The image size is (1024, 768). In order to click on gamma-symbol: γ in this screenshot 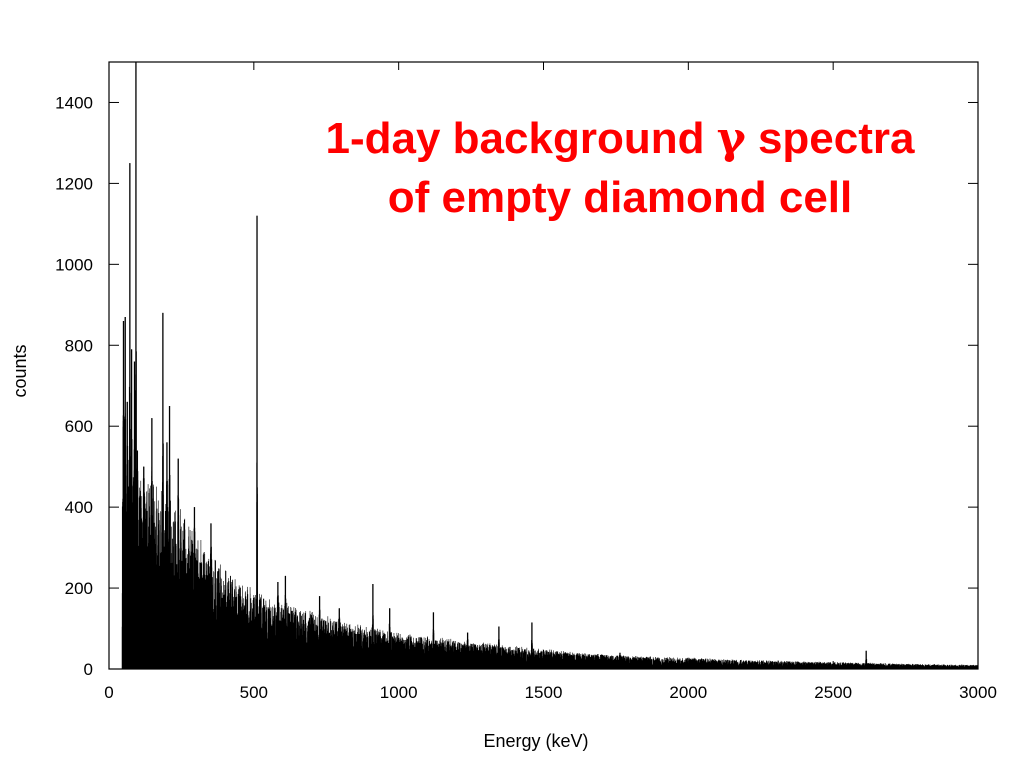, I will do `click(732, 138)`.